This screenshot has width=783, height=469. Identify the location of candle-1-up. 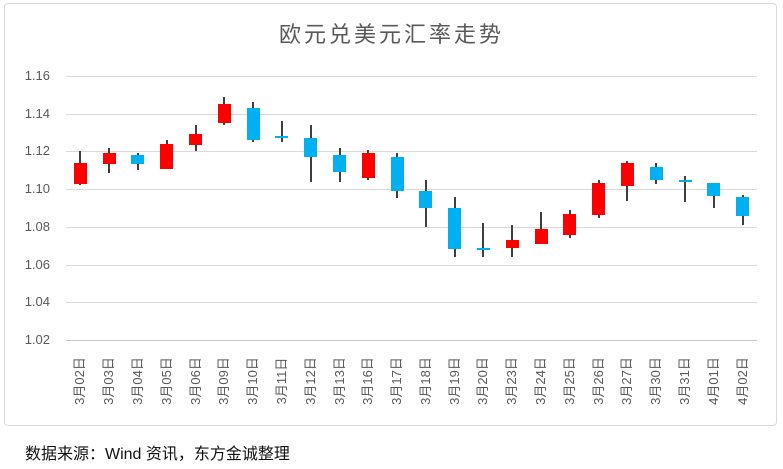
(109, 158).